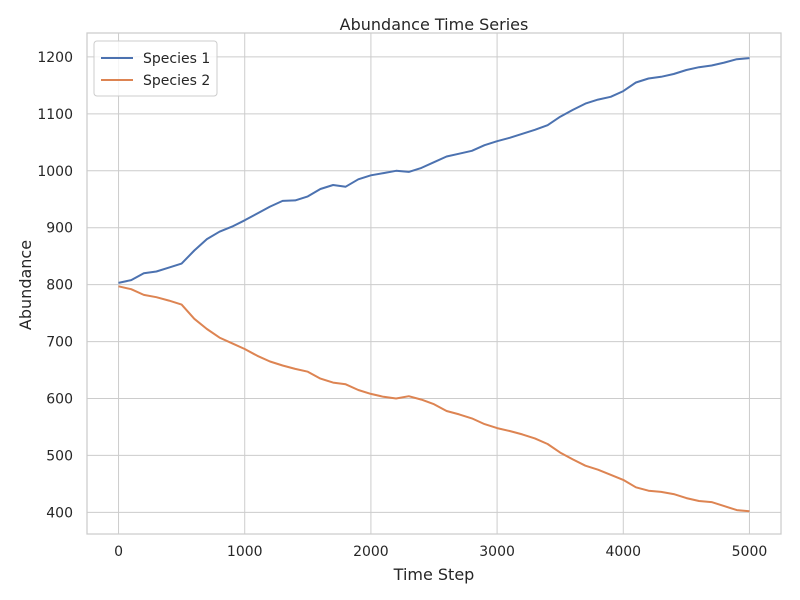 The image size is (800, 600). What do you see at coordinates (440, 552) in the screenshot?
I see `x-tick-labels: 0 1000 2000 3000 4000 5000` at bounding box center [440, 552].